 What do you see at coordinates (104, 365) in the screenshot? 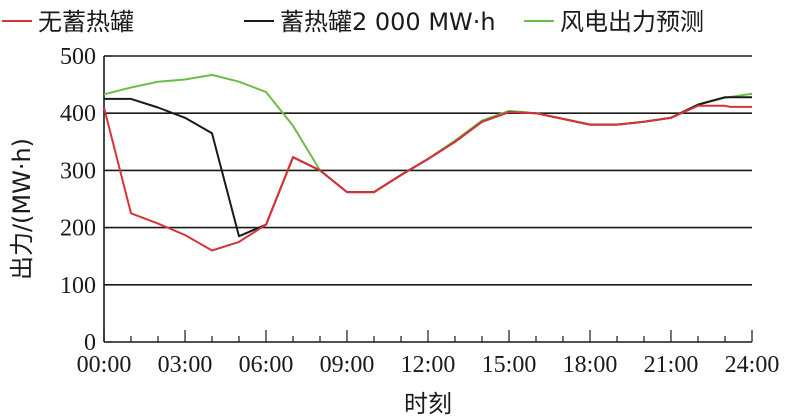
I see `x-tick-label: 00:00` at bounding box center [104, 365].